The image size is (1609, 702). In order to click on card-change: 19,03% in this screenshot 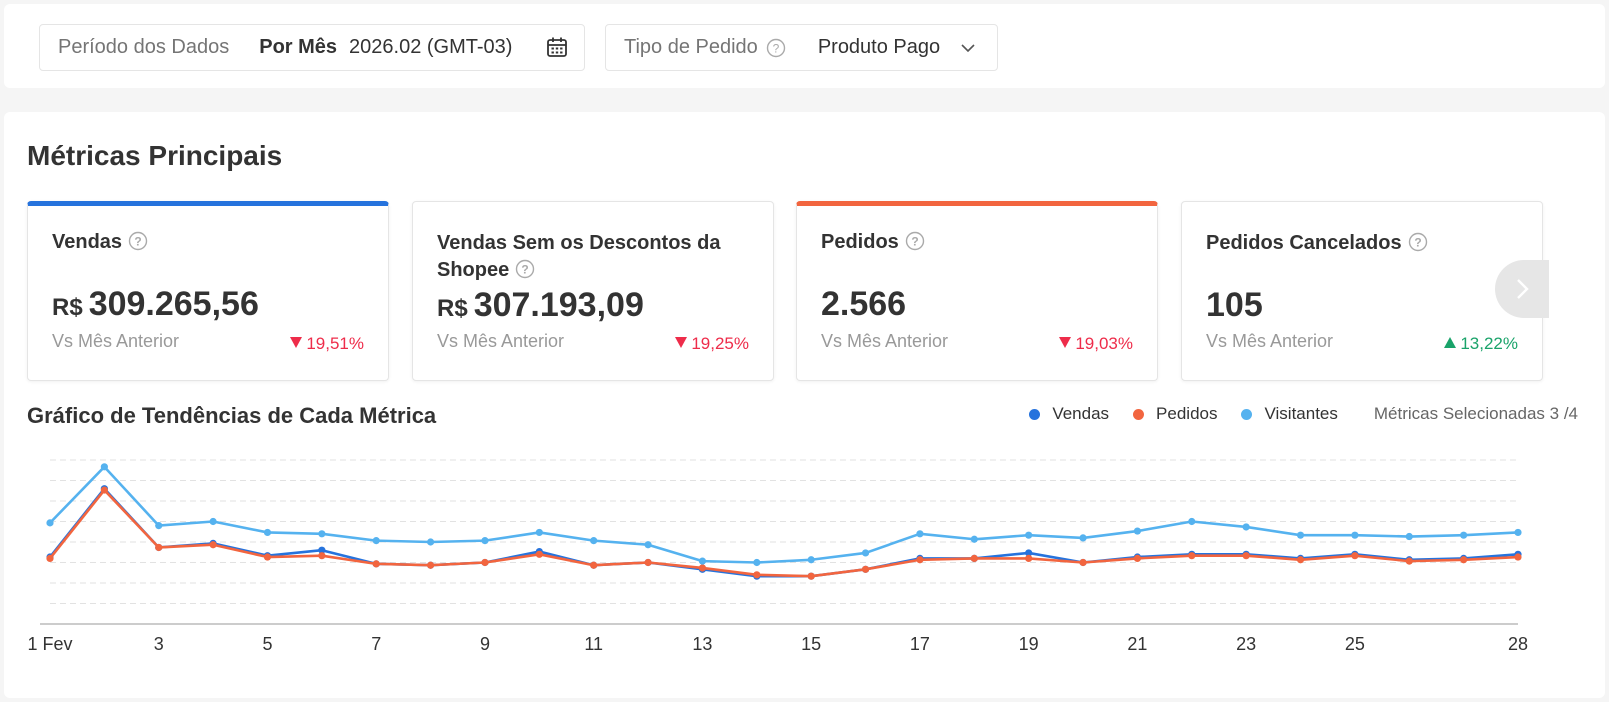, I will do `click(1096, 344)`.